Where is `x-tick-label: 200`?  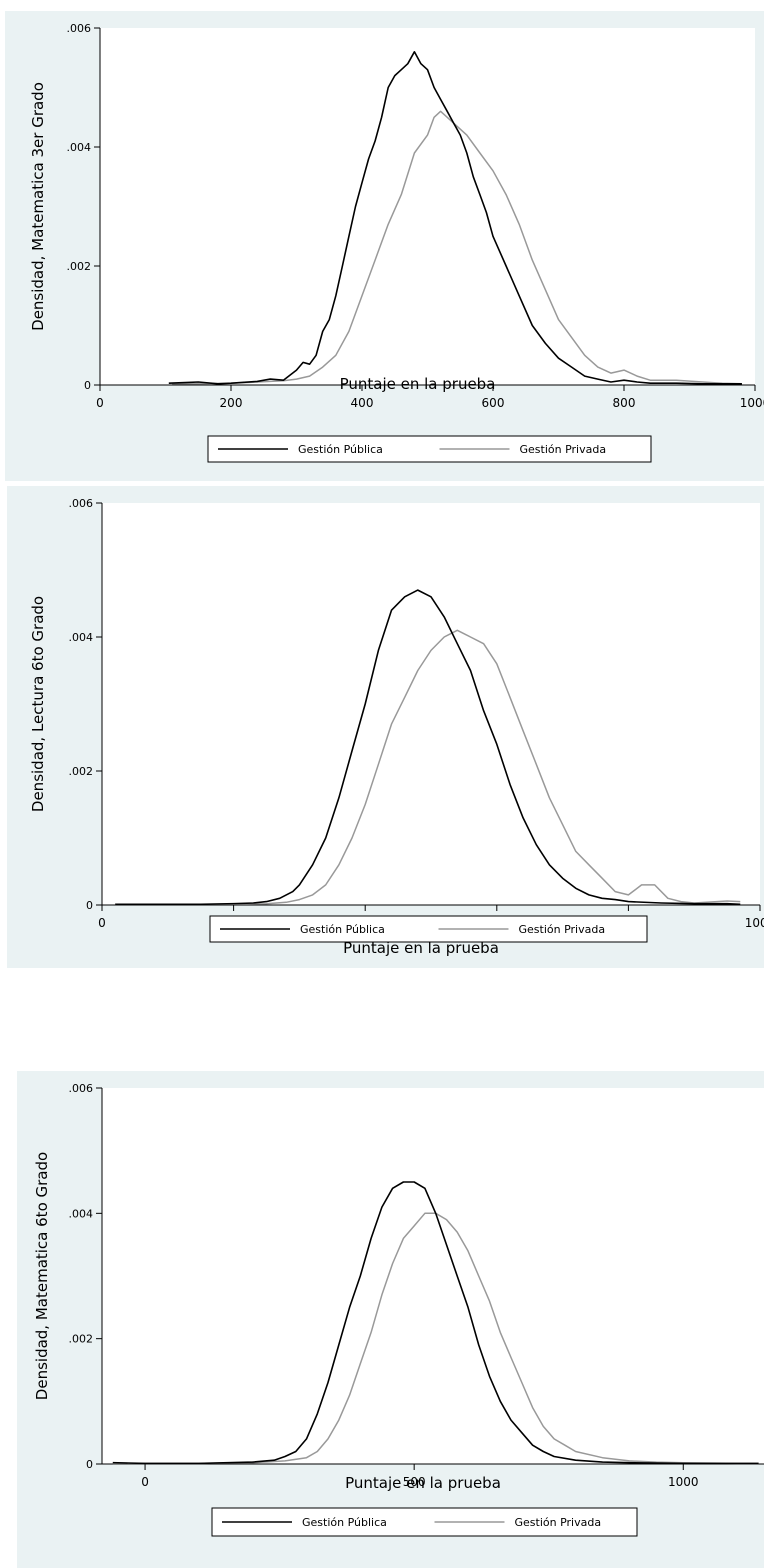
x-tick-label: 200 is located at coordinates (231, 403).